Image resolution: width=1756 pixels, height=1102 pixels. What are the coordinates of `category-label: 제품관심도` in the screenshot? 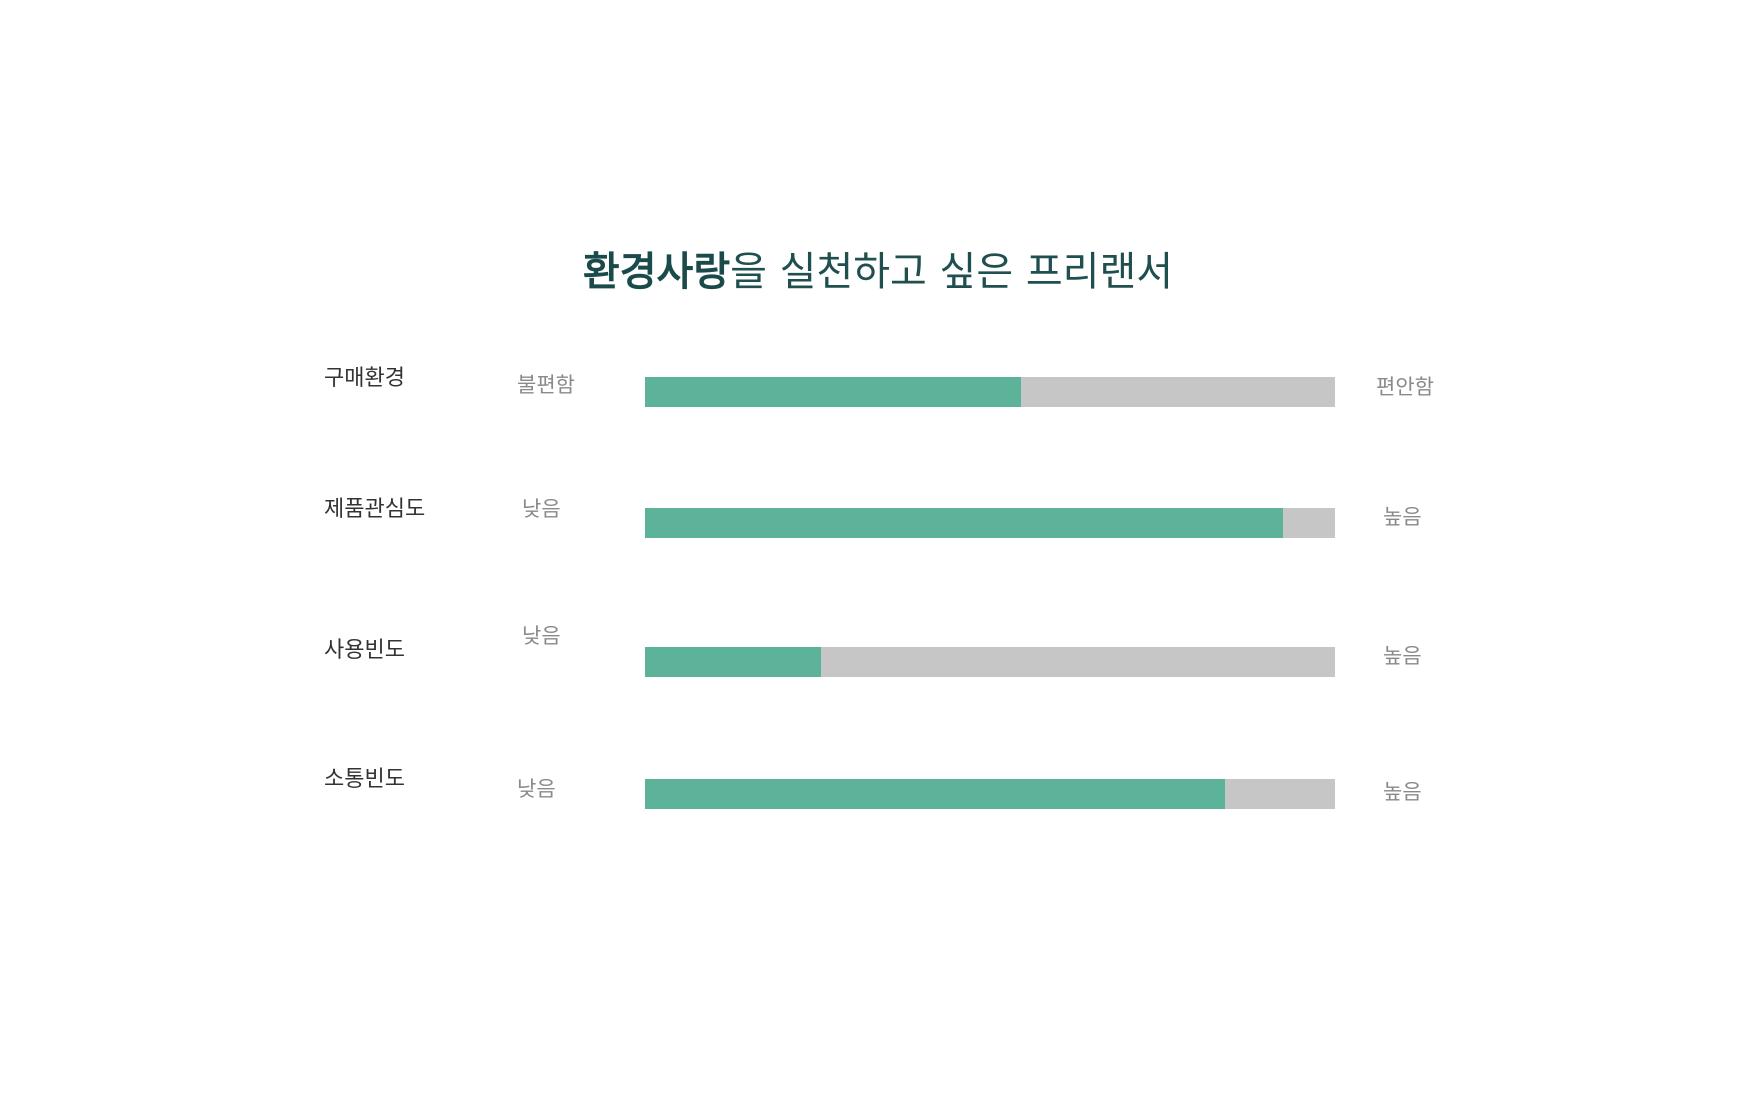 It's located at (375, 509).